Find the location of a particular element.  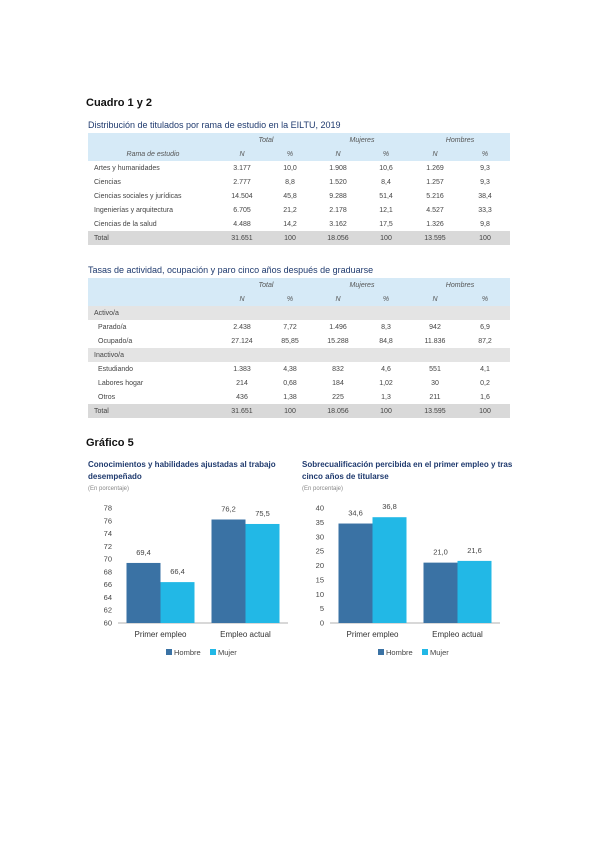

table-cell: 15.288 is located at coordinates (338, 341).